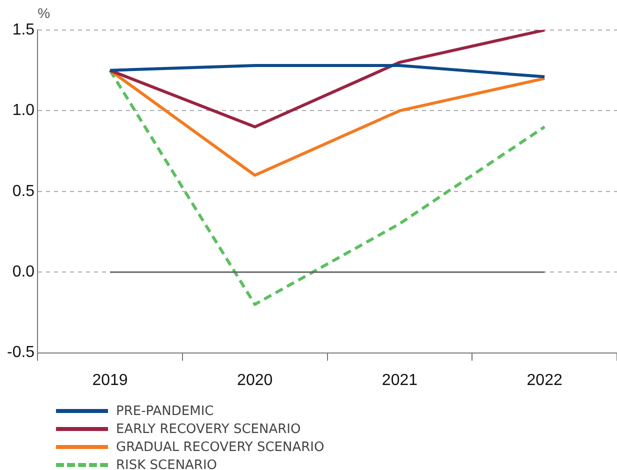 This screenshot has width=617, height=470. Describe the element at coordinates (165, 411) in the screenshot. I see `legend-label: PRE-PANDEMIC` at that location.